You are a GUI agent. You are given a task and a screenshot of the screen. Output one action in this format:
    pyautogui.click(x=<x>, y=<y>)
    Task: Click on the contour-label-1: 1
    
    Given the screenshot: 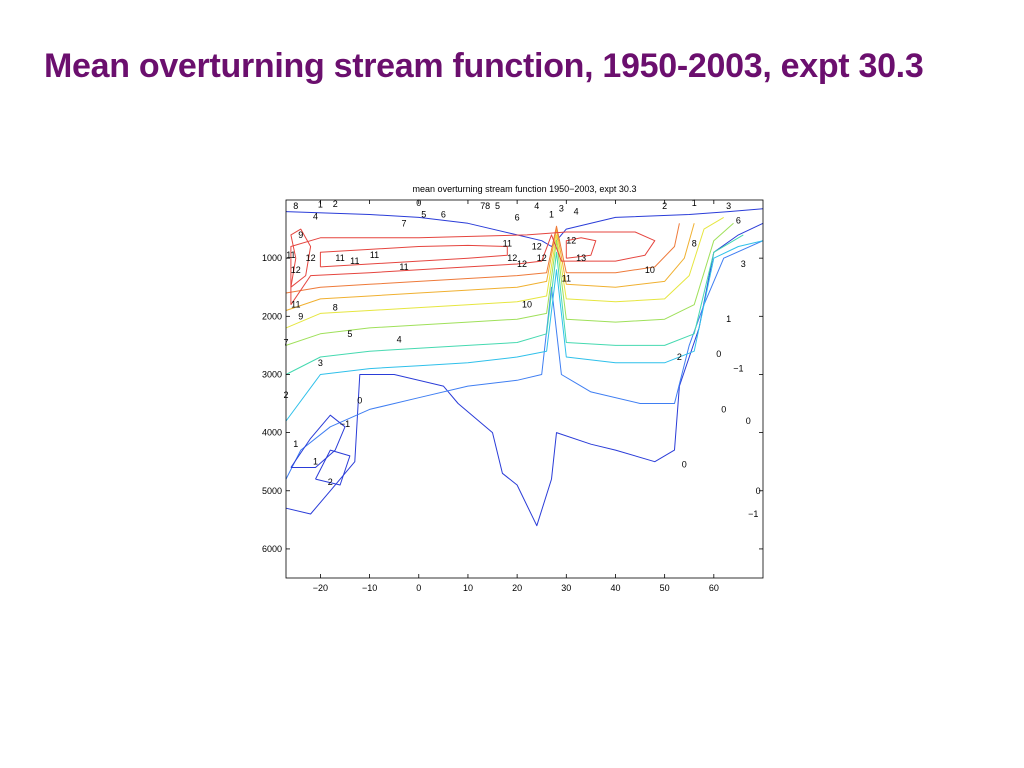 What is the action you would take?
    pyautogui.click(x=320, y=205)
    